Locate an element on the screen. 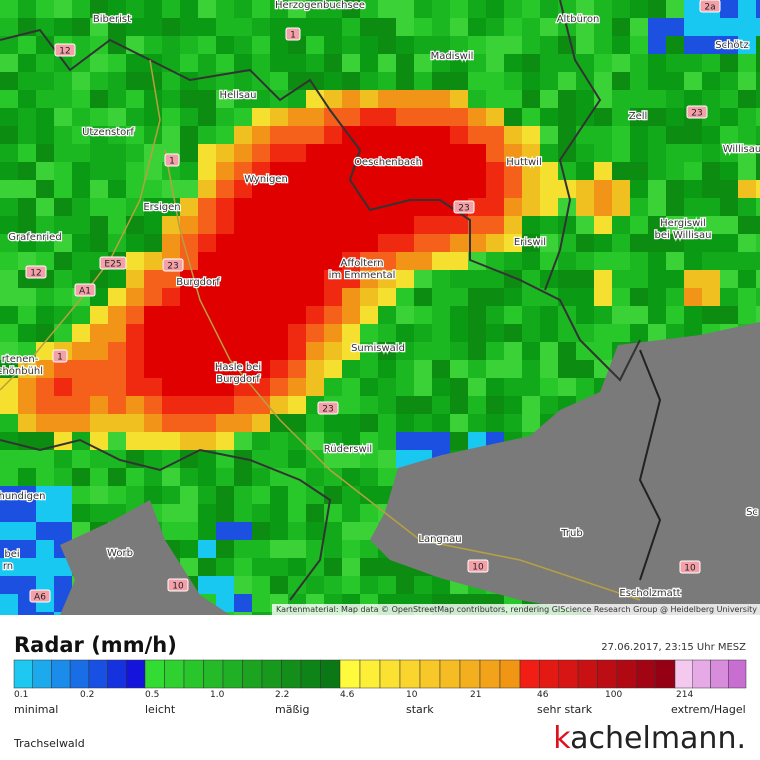 The width and height of the screenshot is (760, 760). location: Trachselwald is located at coordinates (49, 743).